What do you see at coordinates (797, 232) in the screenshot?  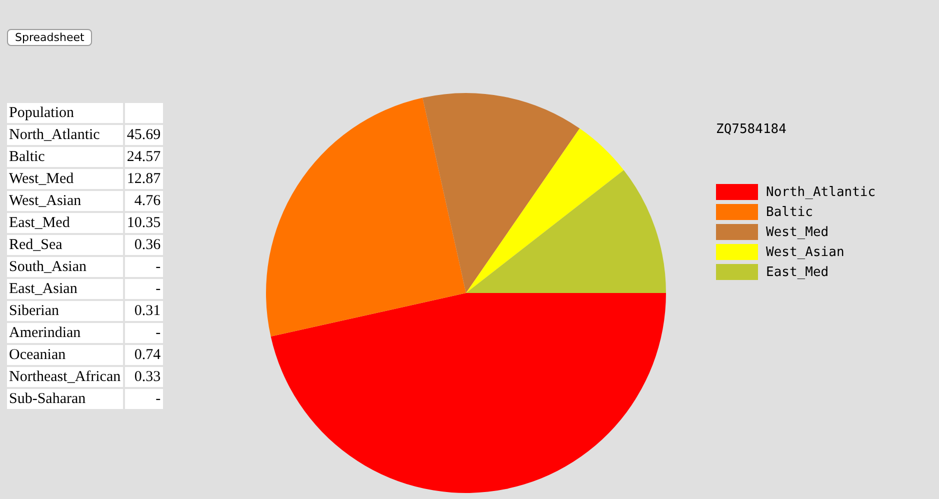 I see `legend-label: West_Med` at bounding box center [797, 232].